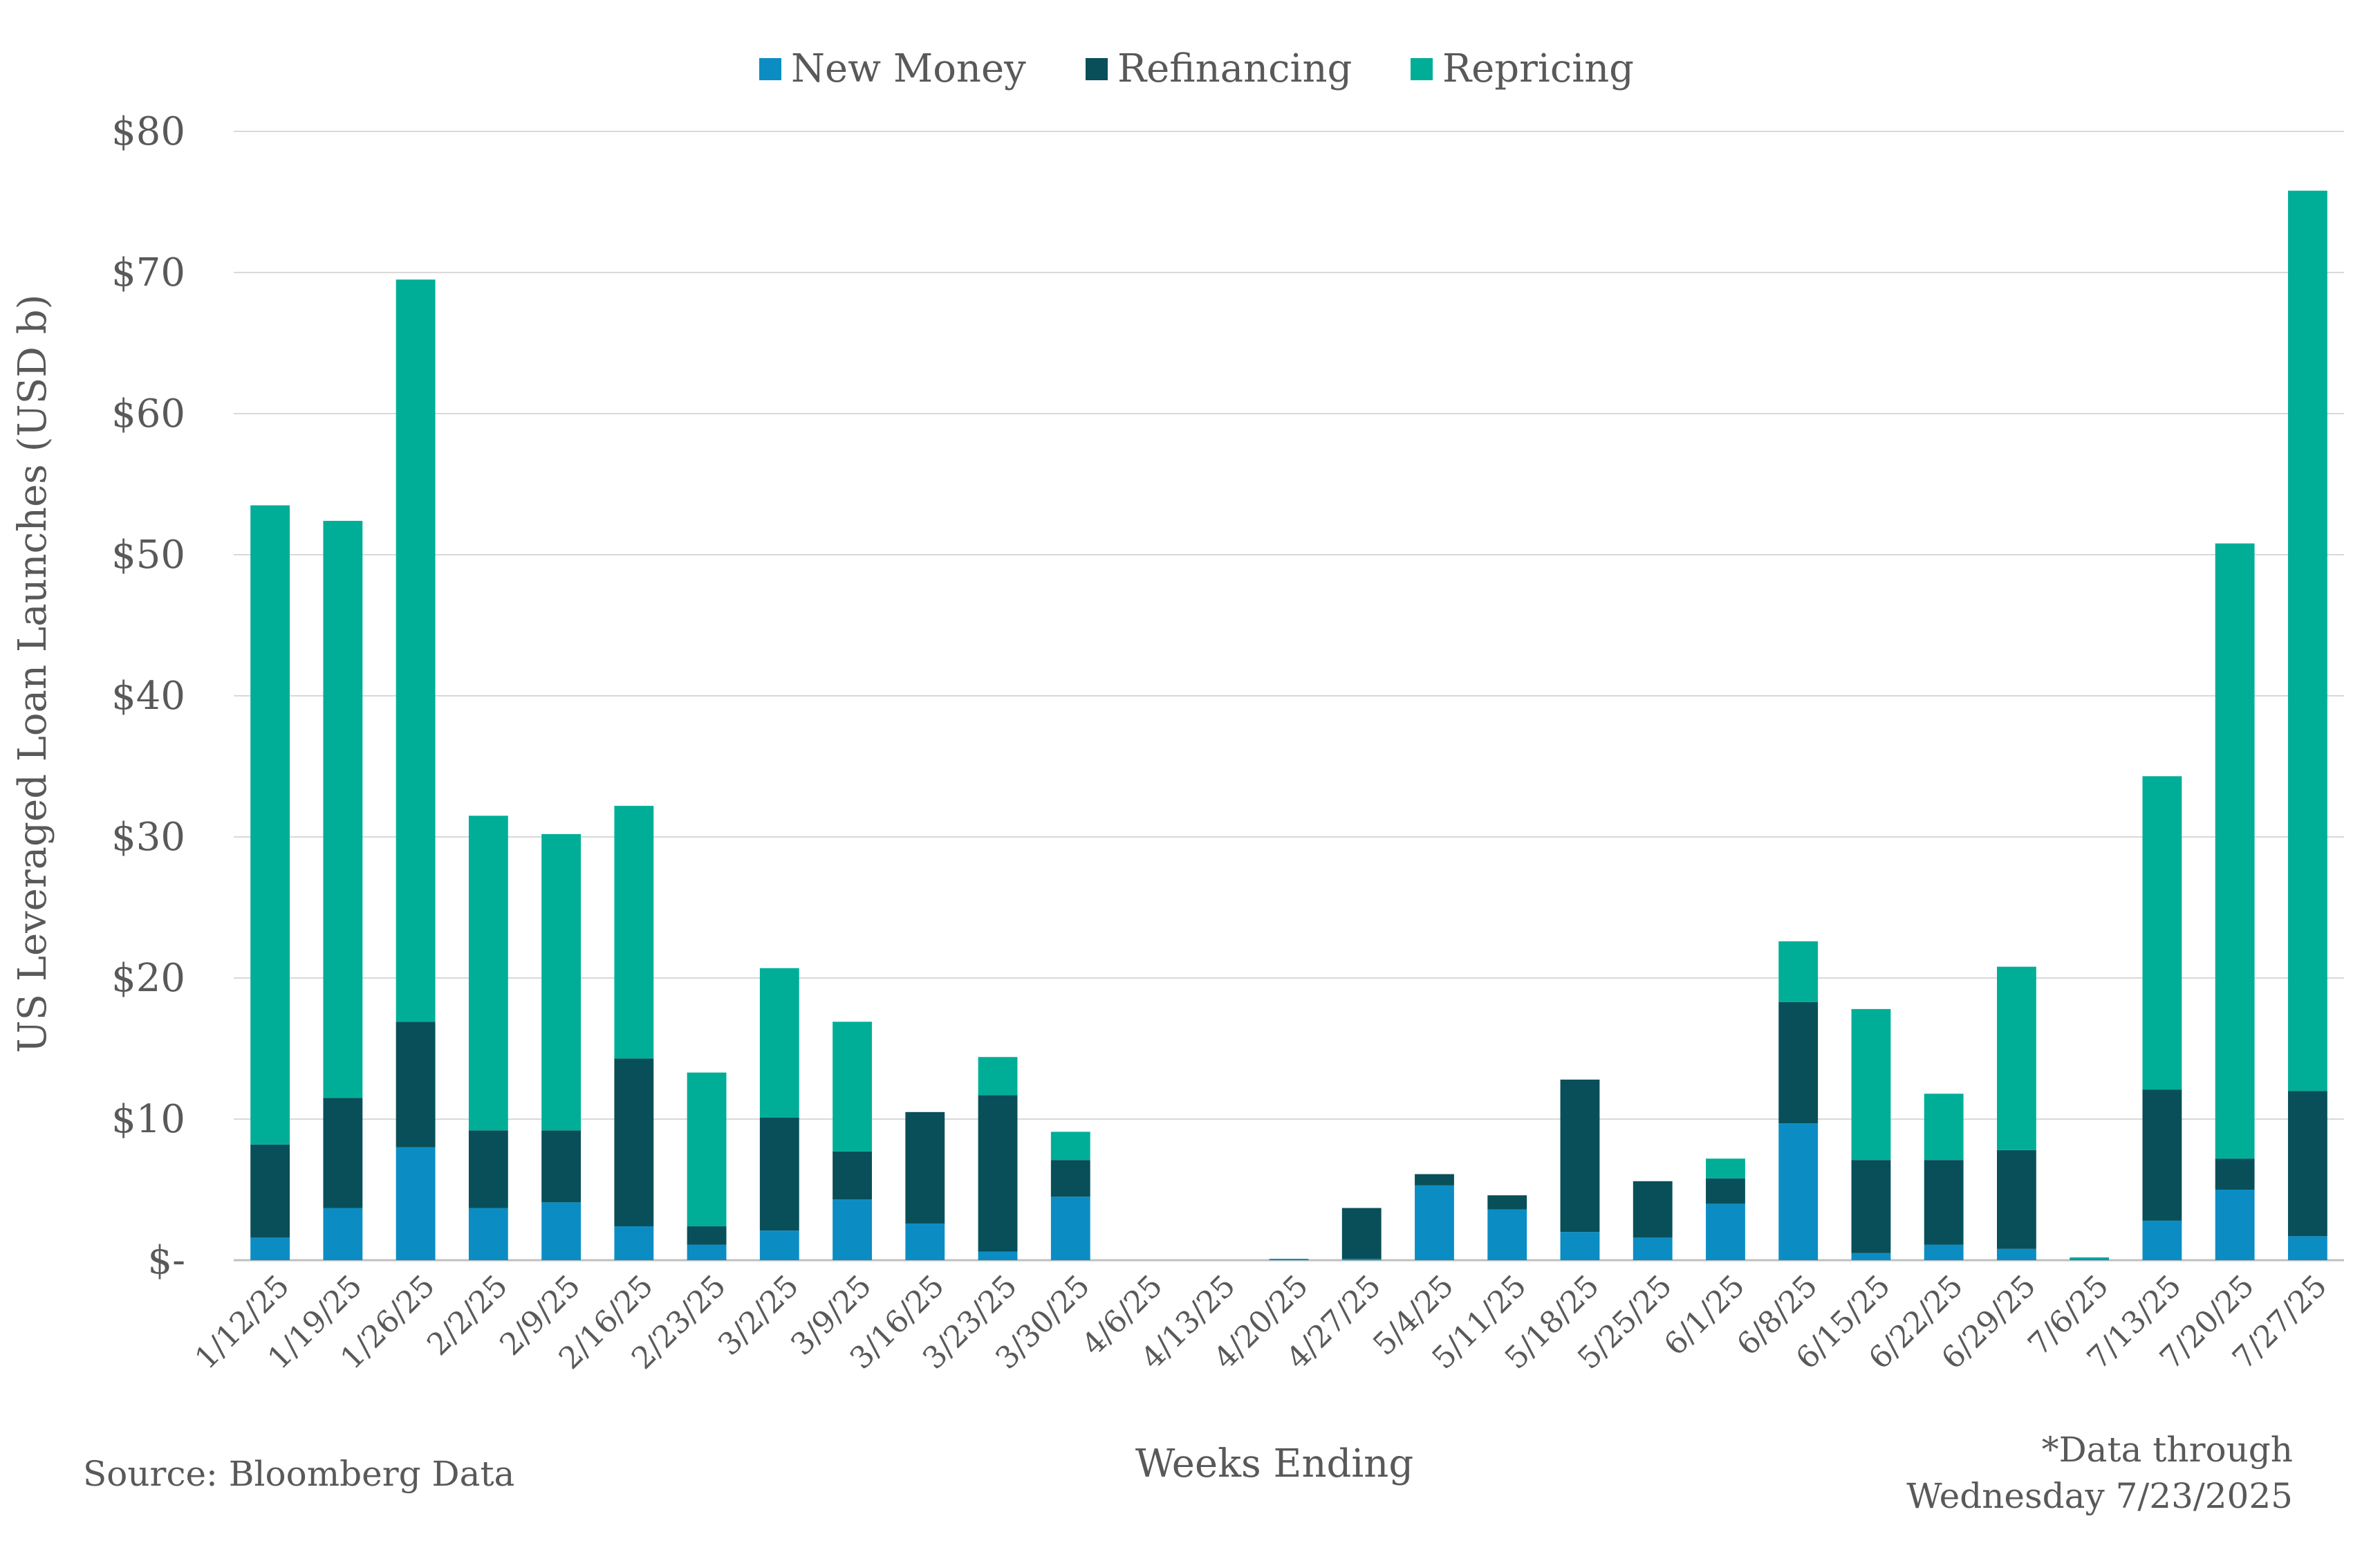 Image resolution: width=2380 pixels, height=1550 pixels. Describe the element at coordinates (1538, 68) in the screenshot. I see `legend-label: Repricing` at that location.